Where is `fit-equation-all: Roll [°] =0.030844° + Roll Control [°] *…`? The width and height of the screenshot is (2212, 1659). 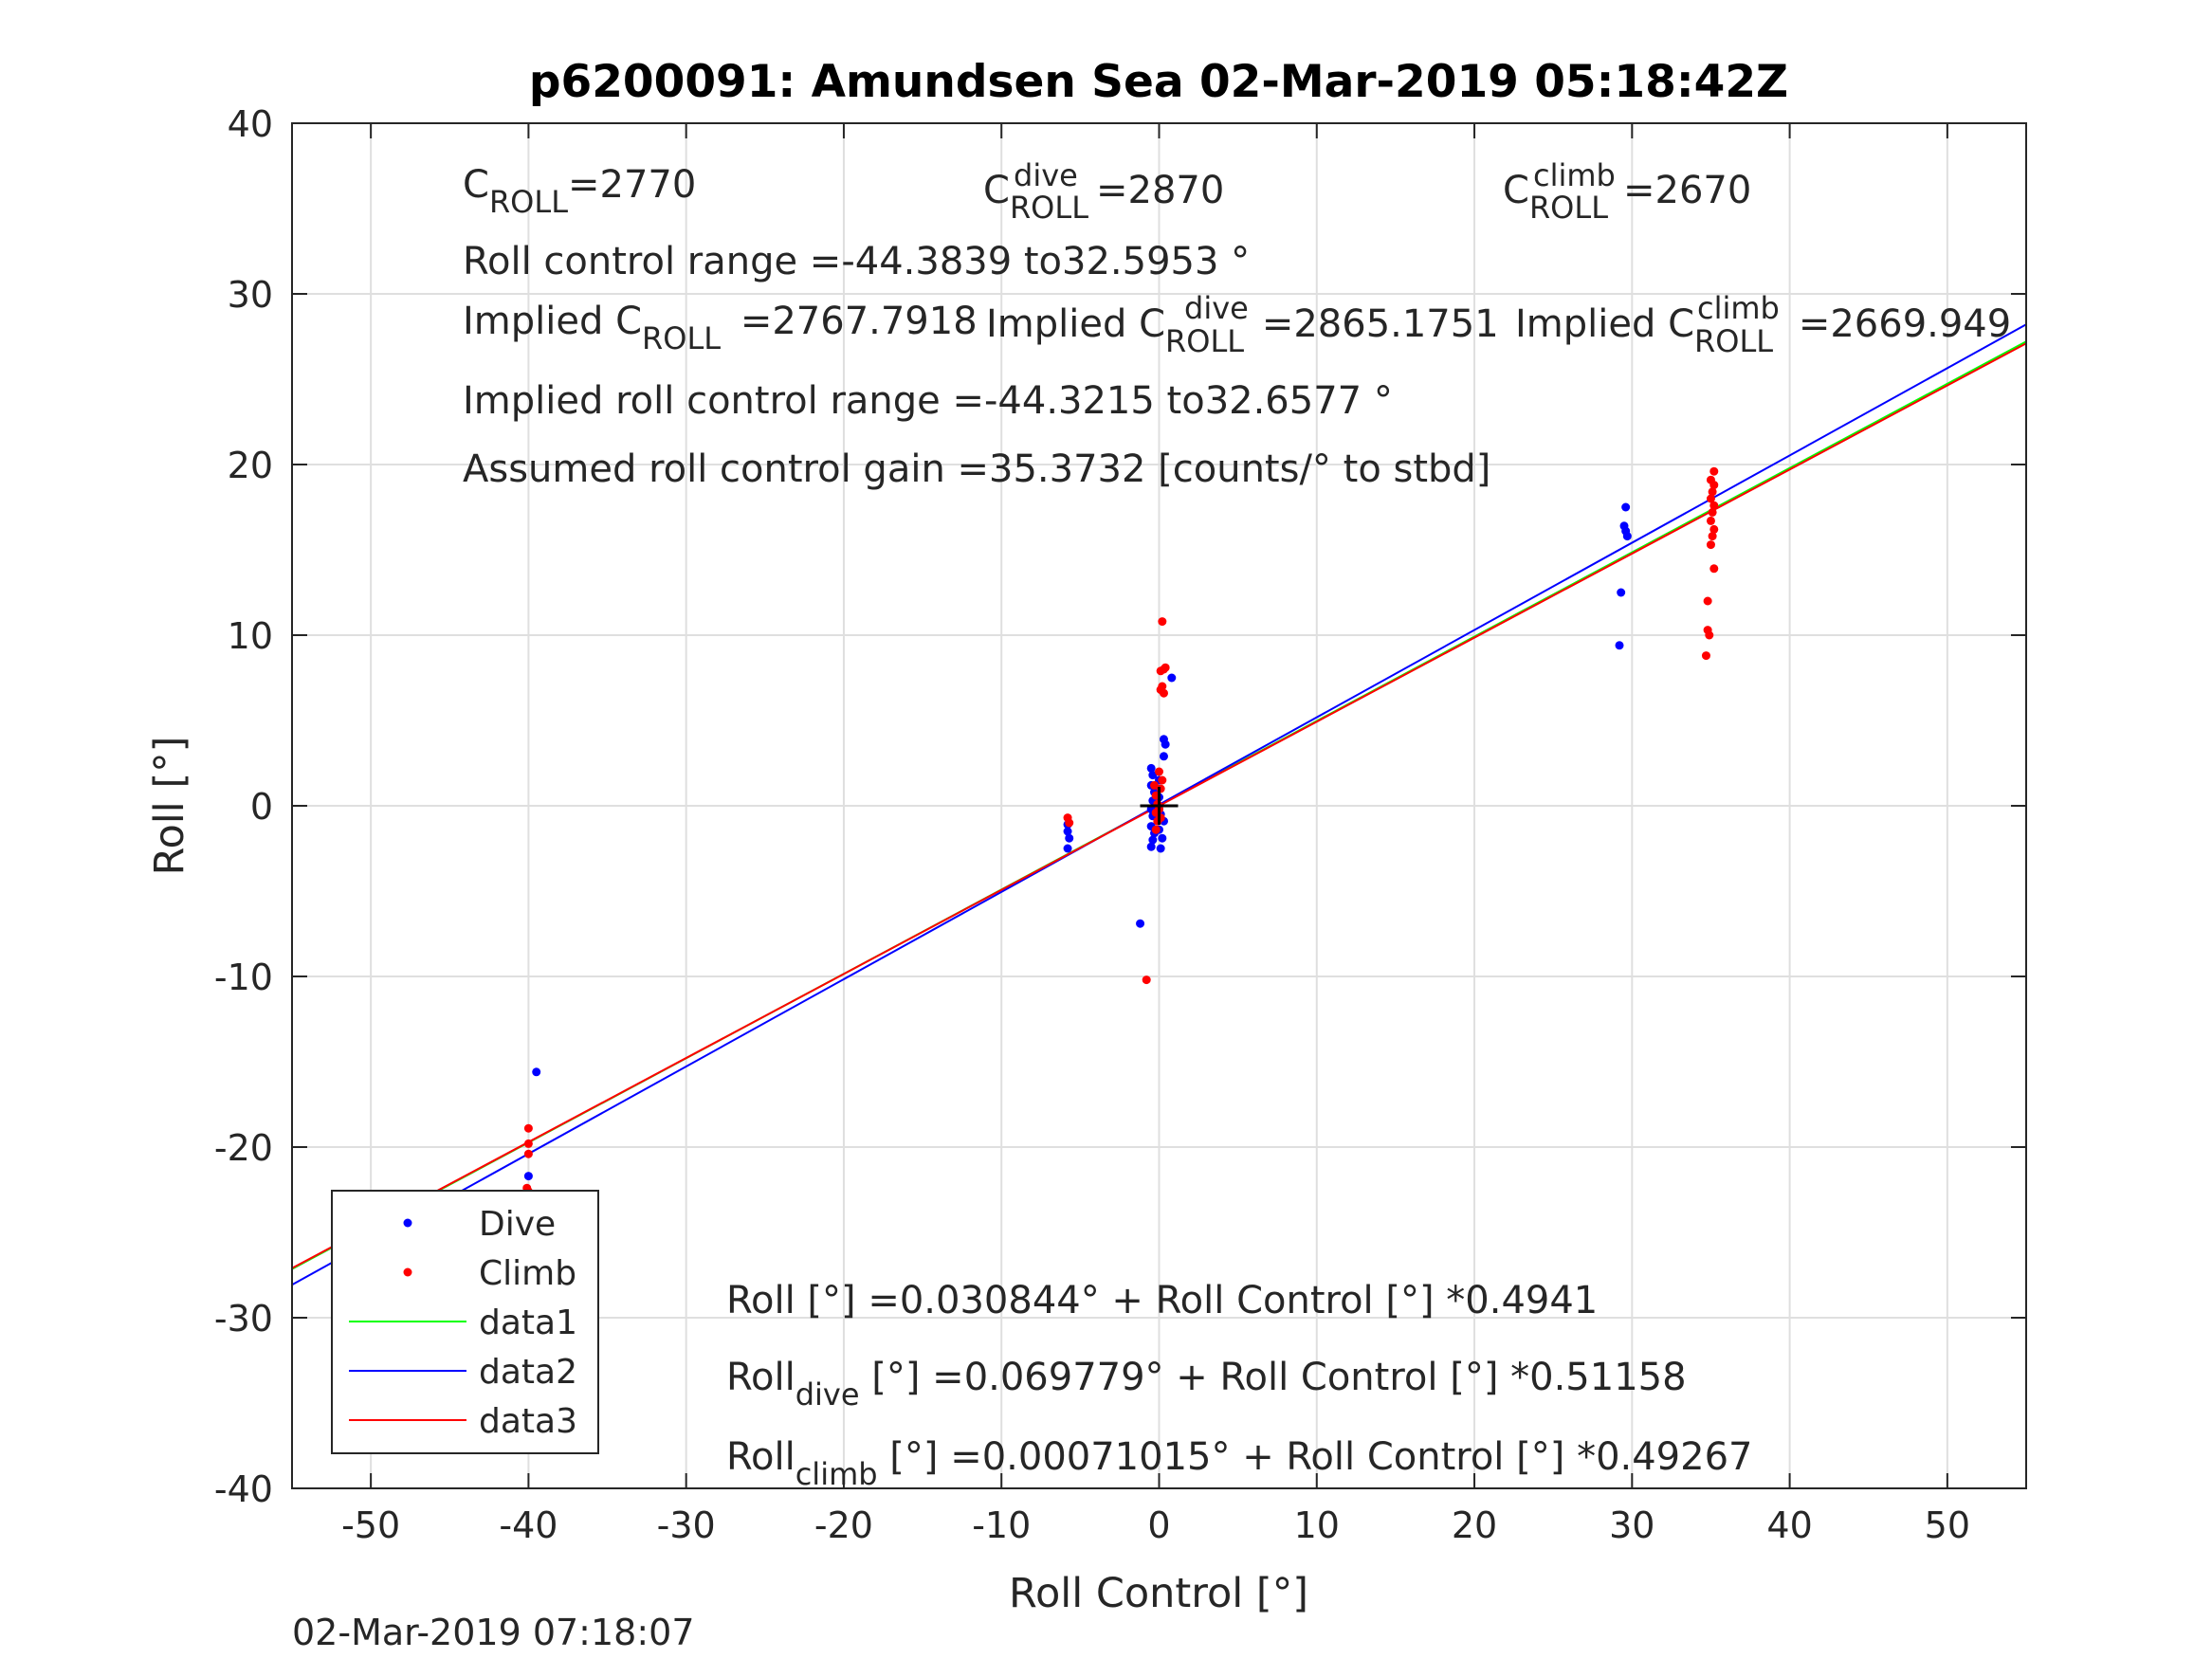
fit-equation-all: Roll [°] =0.030844° + Roll Control [°] *… is located at coordinates (1162, 1300).